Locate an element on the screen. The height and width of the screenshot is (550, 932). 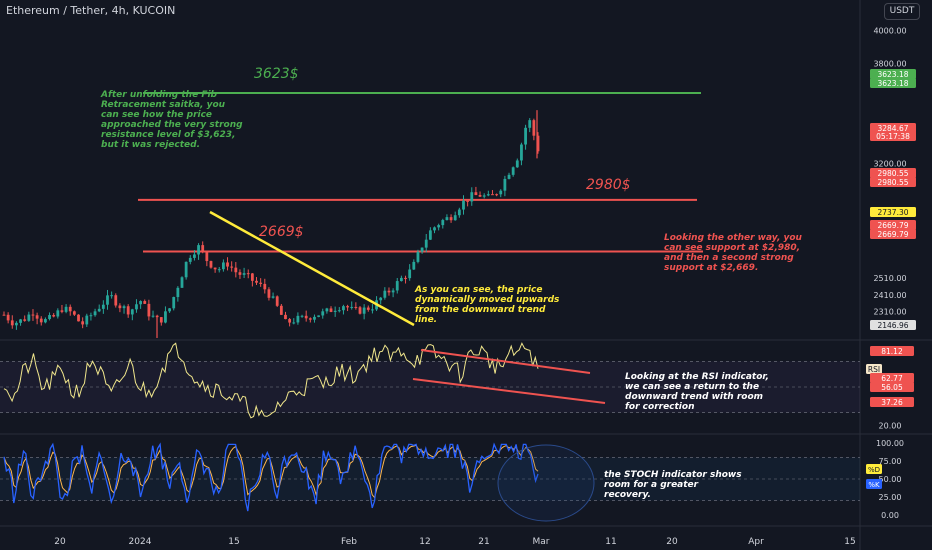
rsi-channel-upper is located at coordinates (505, 361).